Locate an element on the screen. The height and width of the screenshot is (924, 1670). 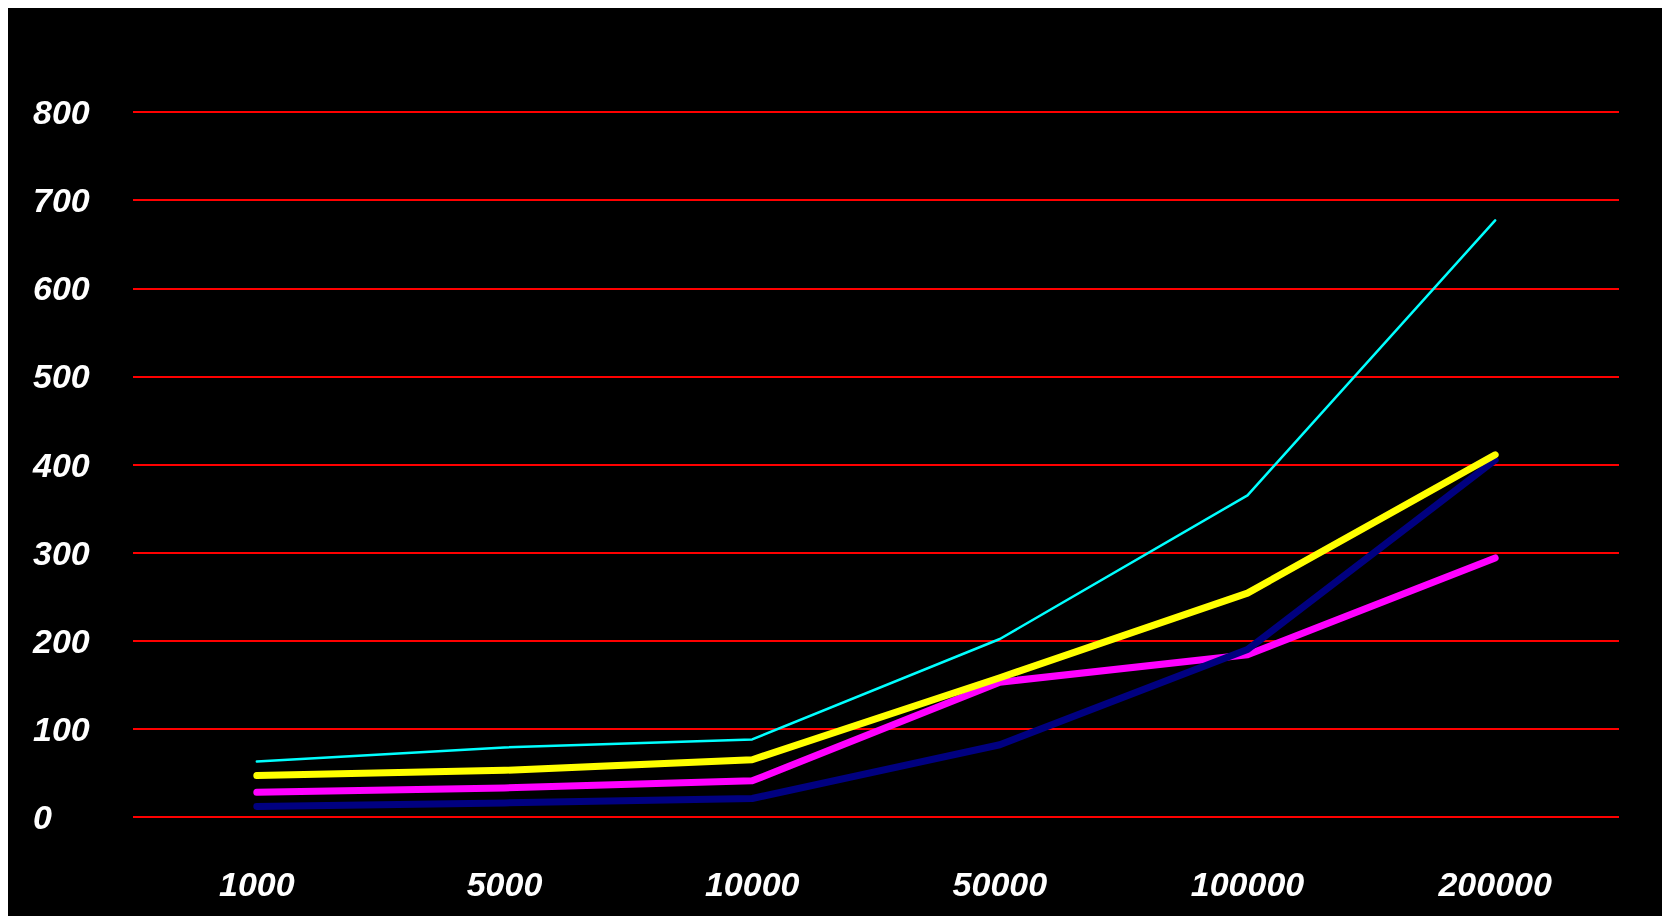
x-tick-label: 200000 is located at coordinates (1494, 884).